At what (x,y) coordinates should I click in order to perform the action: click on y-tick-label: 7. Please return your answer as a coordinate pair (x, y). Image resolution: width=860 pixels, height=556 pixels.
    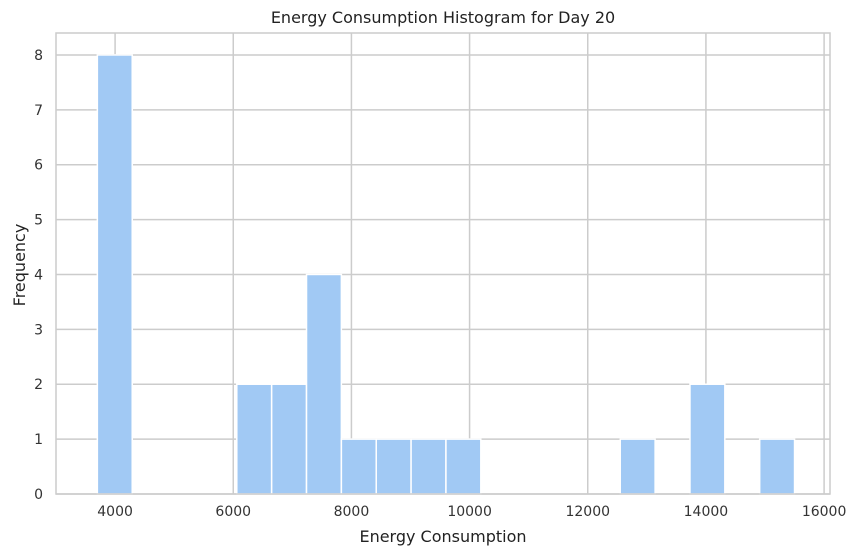
    Looking at the image, I should click on (38, 111).